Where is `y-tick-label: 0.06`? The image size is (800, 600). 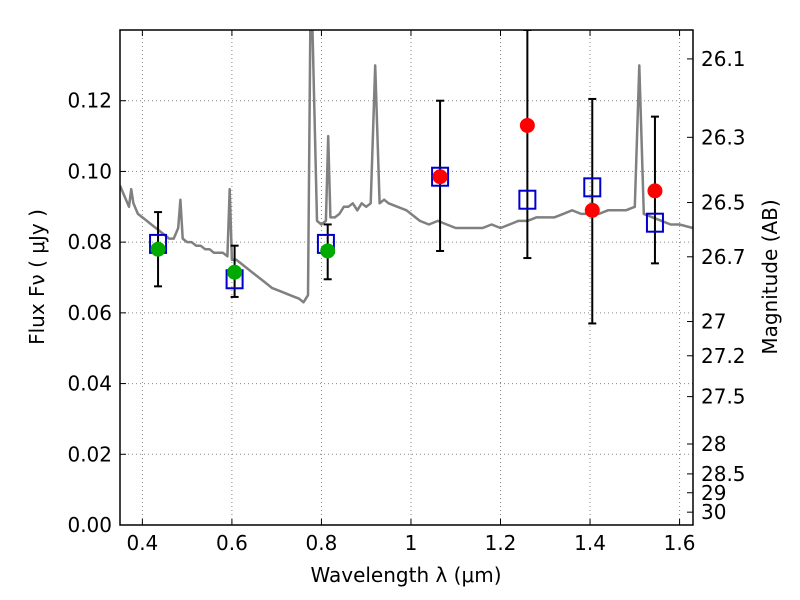
y-tick-label: 0.06 is located at coordinates (89, 313).